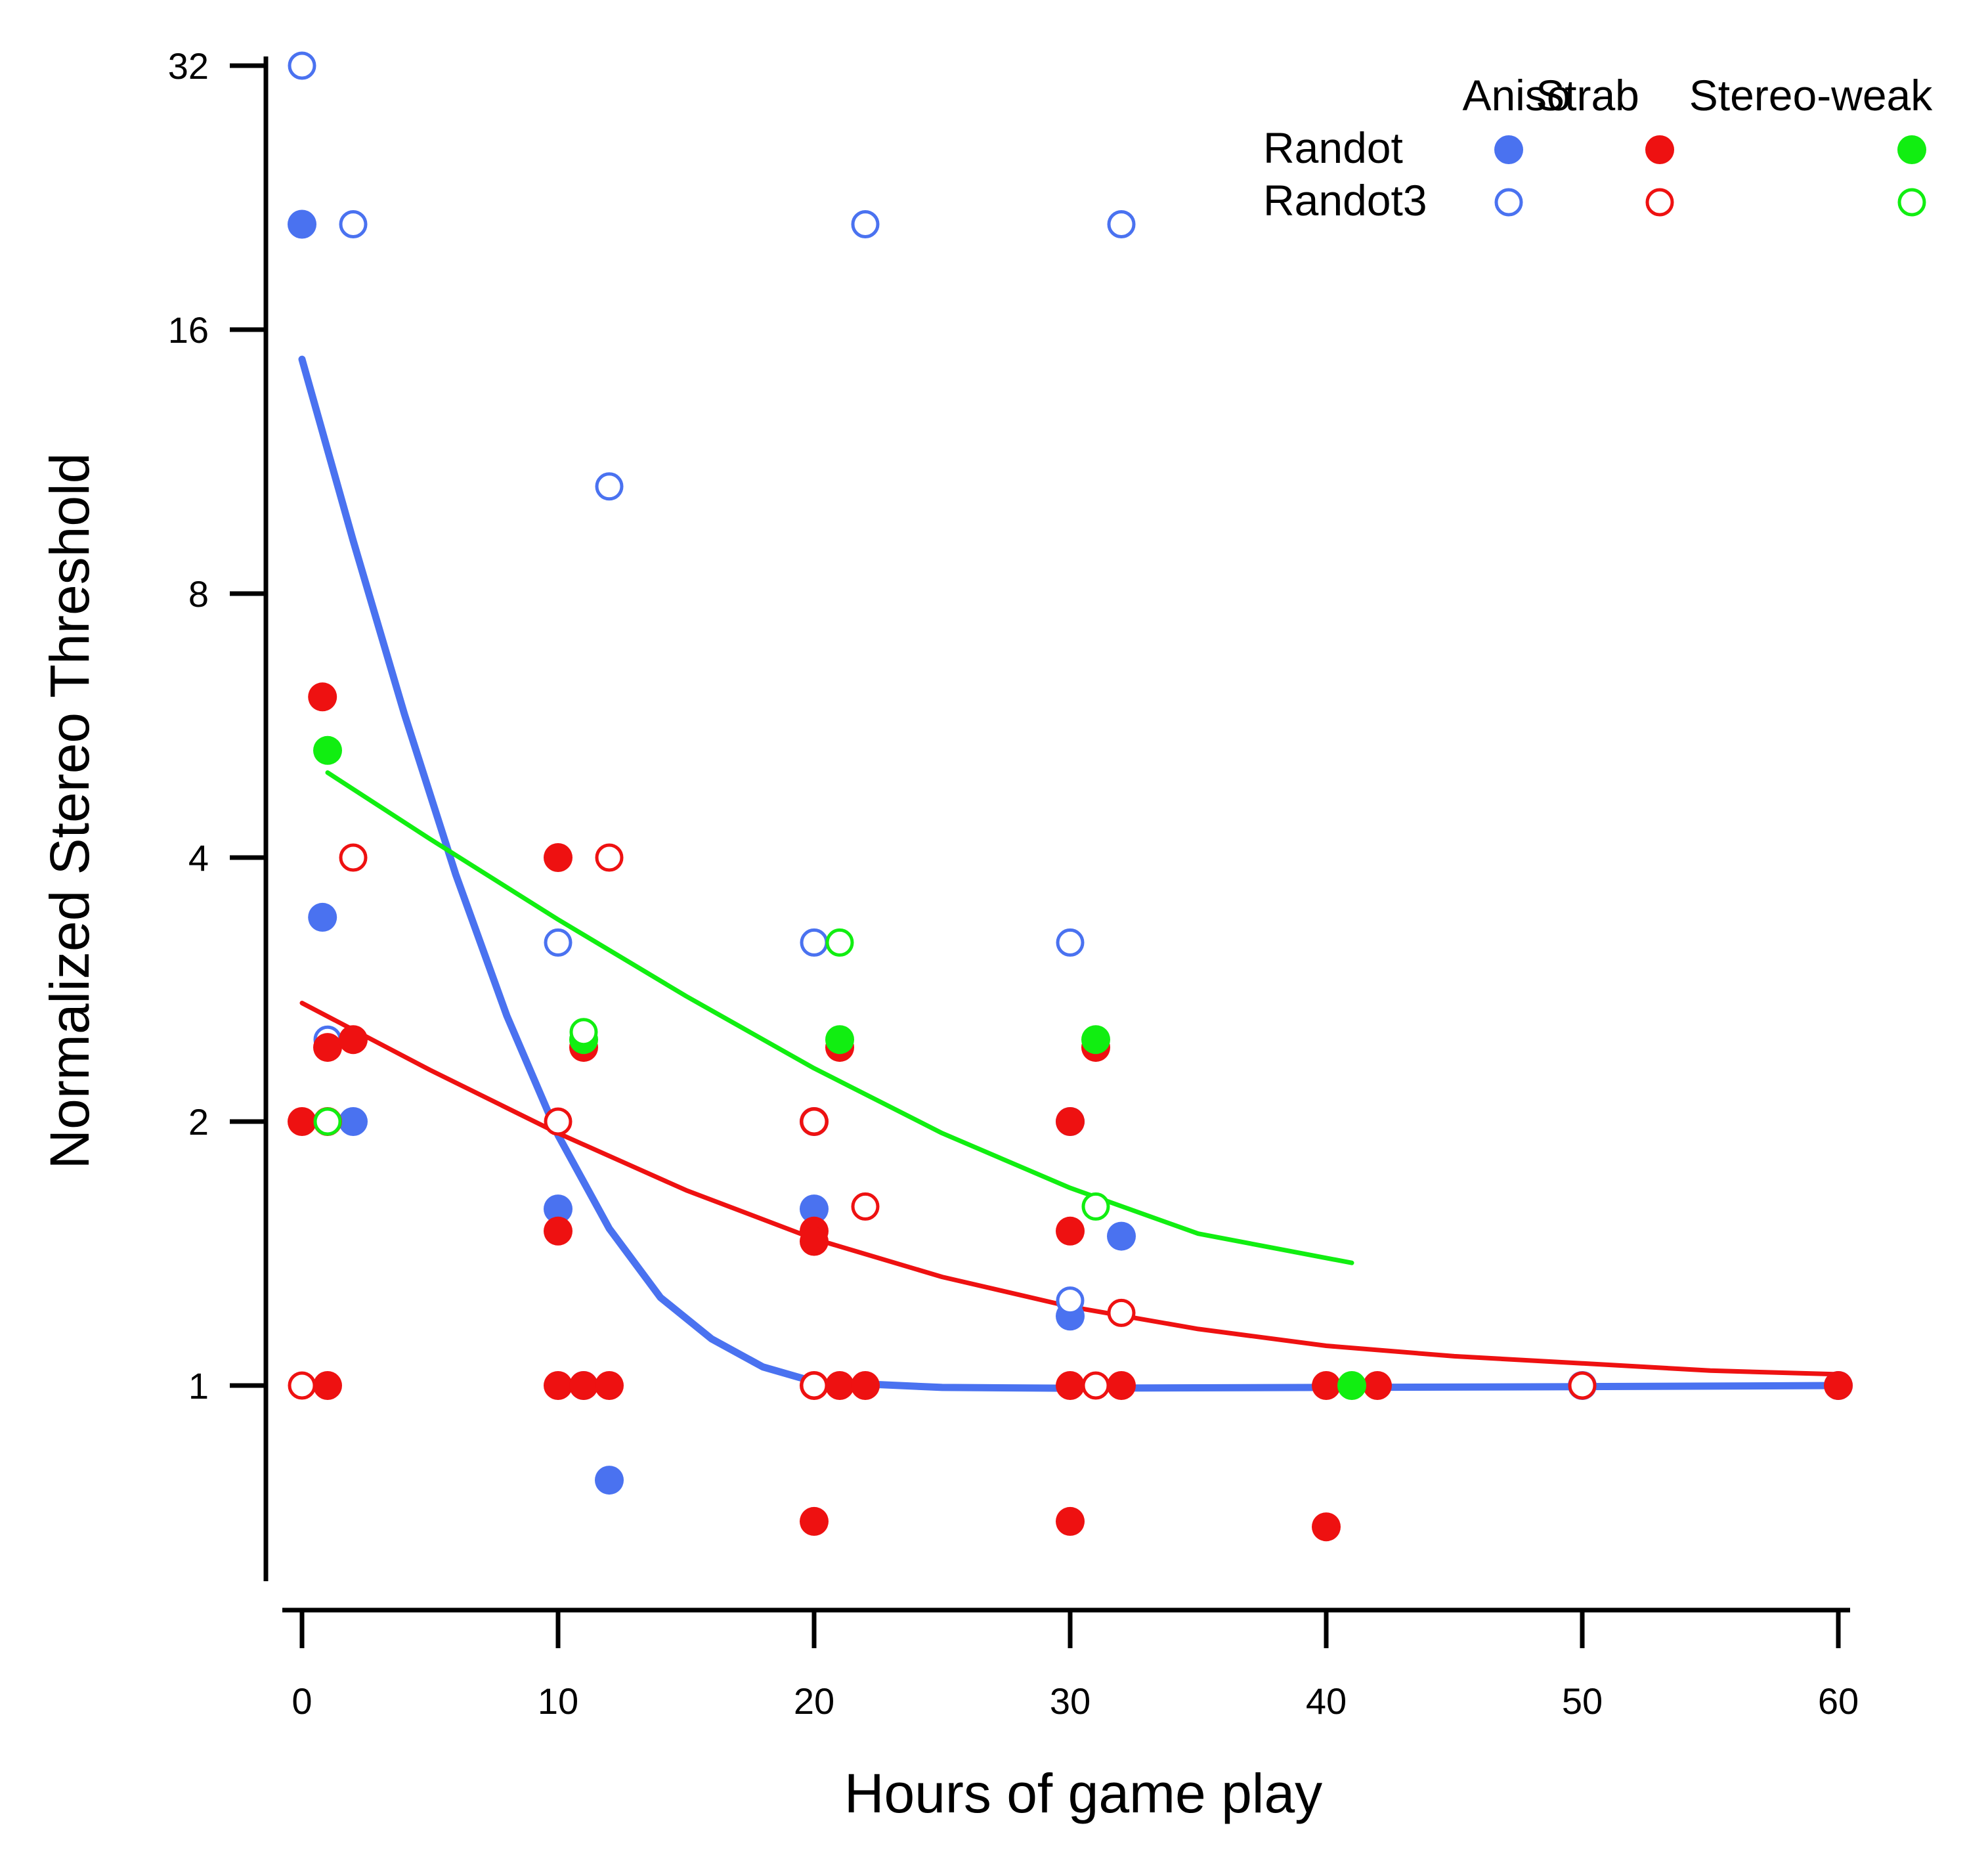 This screenshot has width=1988, height=1857. Describe the element at coordinates (1911, 202) in the screenshot. I see `legend-marker-stereo-weak-randot3` at that location.